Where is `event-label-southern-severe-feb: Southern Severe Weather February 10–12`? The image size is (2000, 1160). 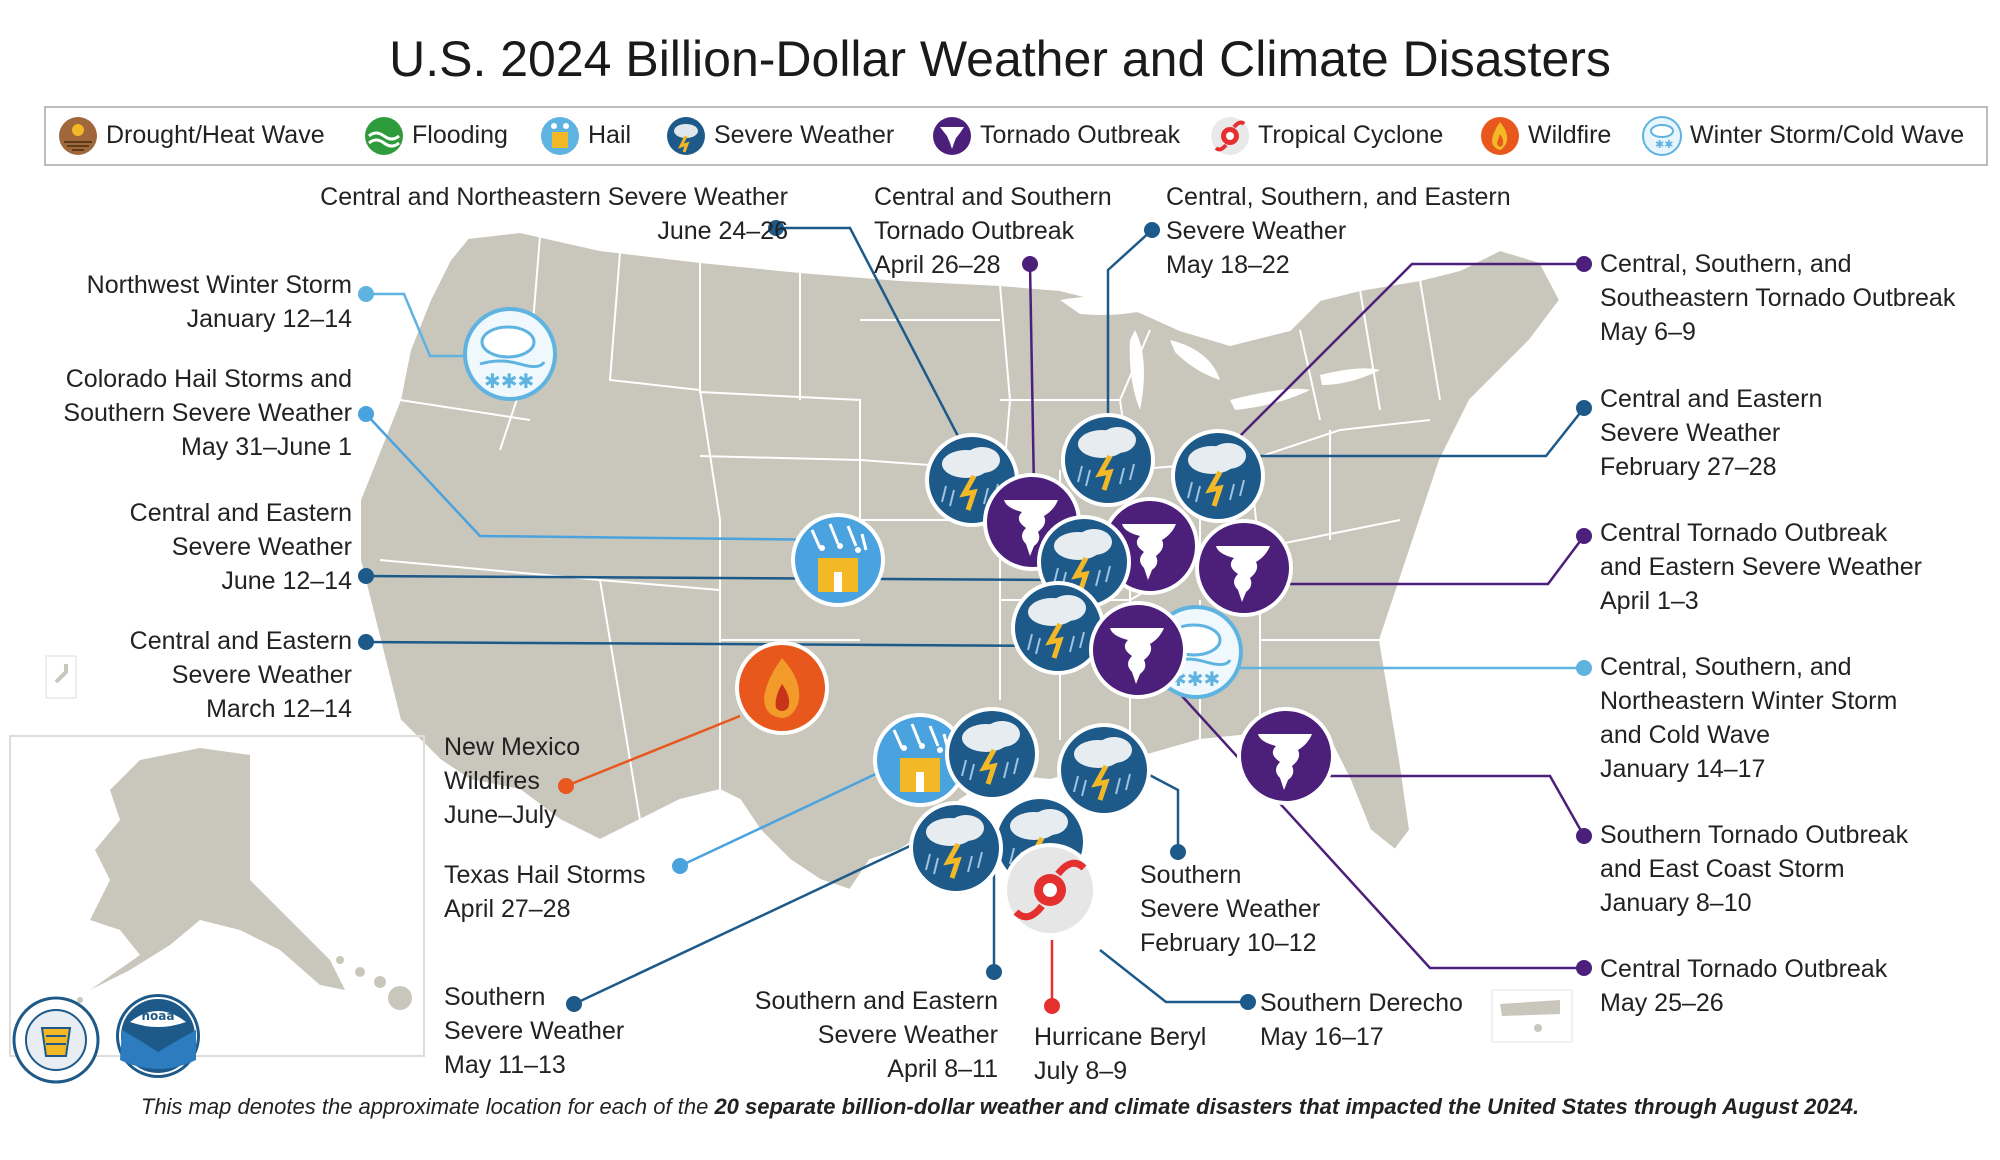 event-label-southern-severe-feb: Southern Severe Weather February 10–12 is located at coordinates (1230, 909).